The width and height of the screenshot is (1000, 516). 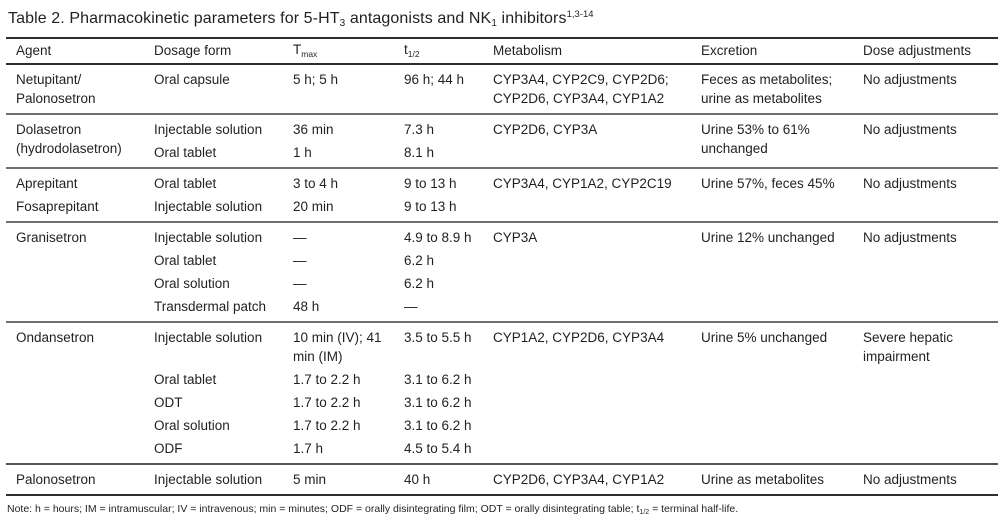 What do you see at coordinates (729, 50) in the screenshot?
I see `column-header-excretion: Excretion` at bounding box center [729, 50].